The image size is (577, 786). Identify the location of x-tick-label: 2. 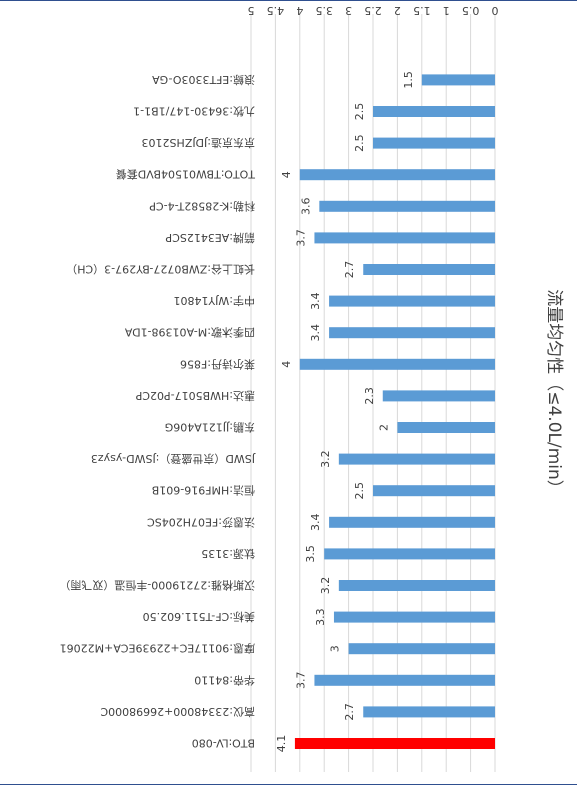
(397, 10).